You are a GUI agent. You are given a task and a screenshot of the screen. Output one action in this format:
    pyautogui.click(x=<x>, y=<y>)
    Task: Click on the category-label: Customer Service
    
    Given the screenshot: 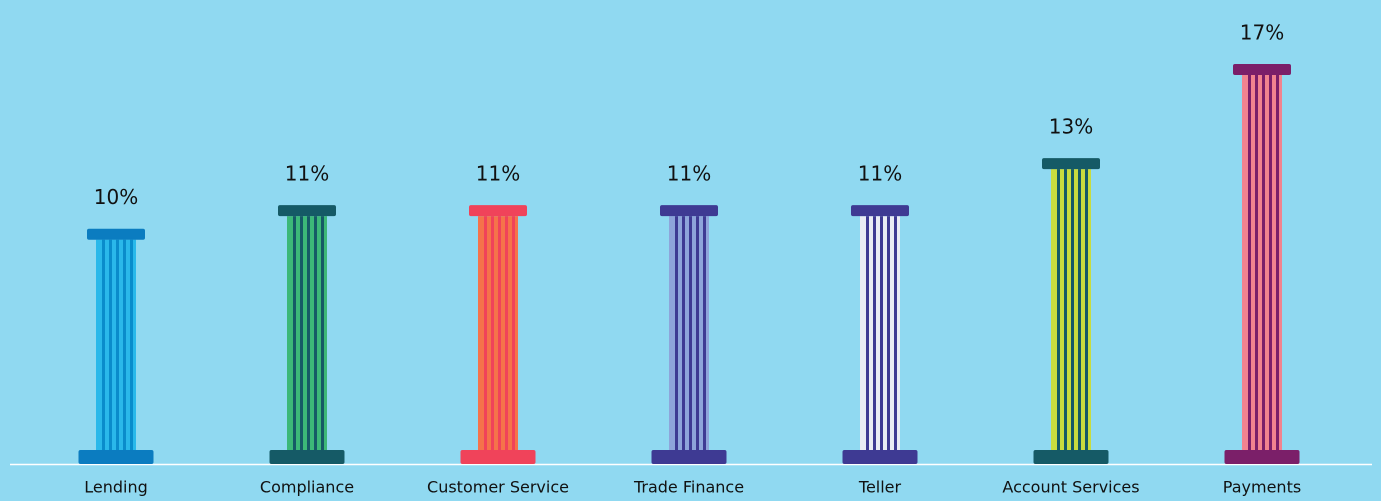 What is the action you would take?
    pyautogui.click(x=498, y=487)
    